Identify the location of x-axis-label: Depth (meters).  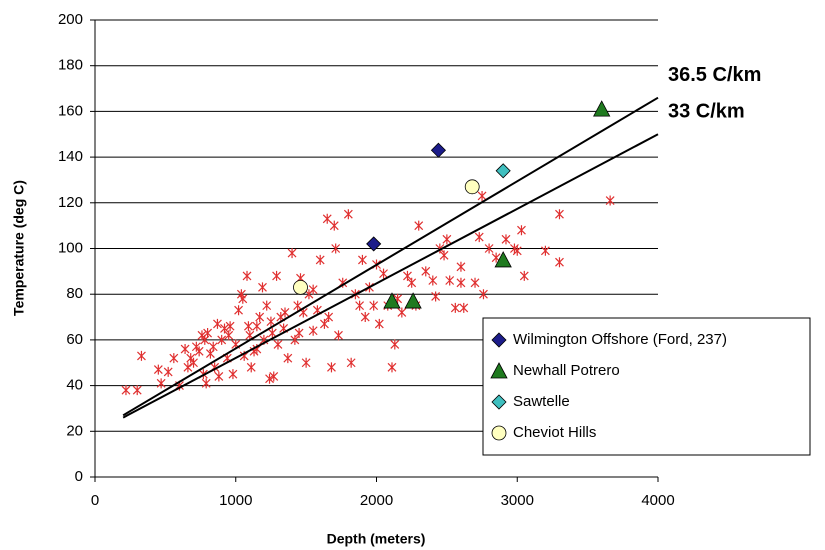
(376, 539).